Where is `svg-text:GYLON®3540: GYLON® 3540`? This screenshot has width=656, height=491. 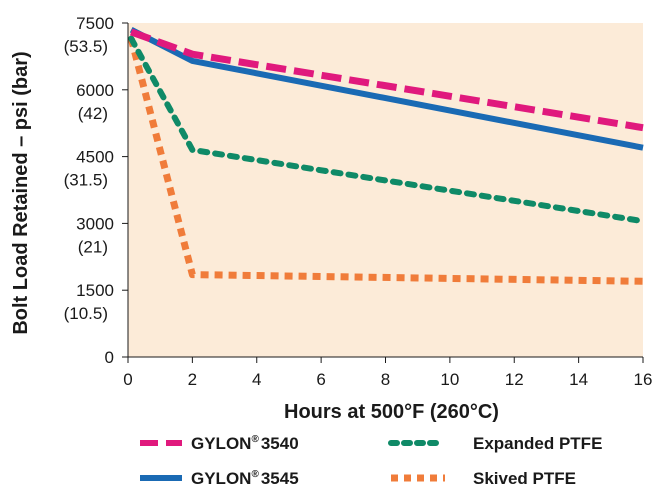 svg-text:GYLON®3540: GYLON® 3540 is located at coordinates (245, 443).